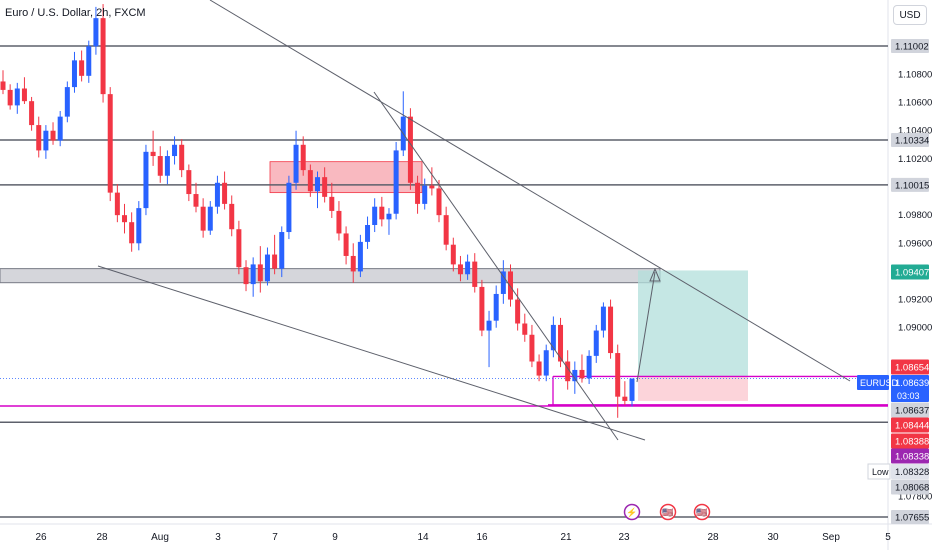  I want to click on price-tag-text: 1.09407, so click(912, 273).